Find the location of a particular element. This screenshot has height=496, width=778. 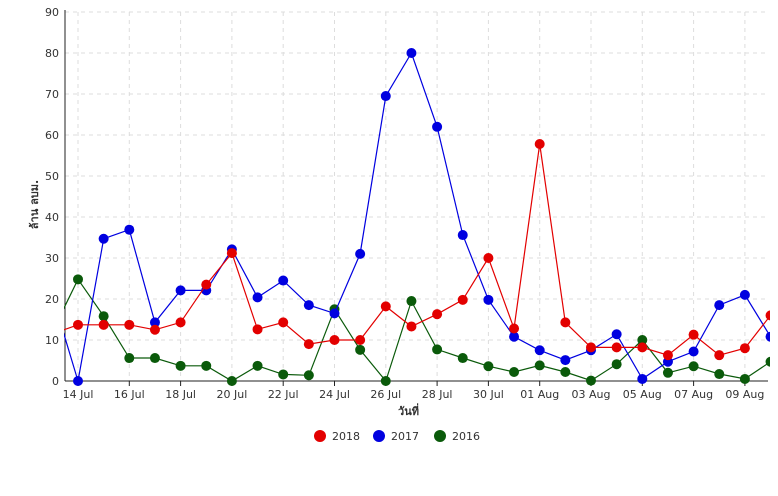

legend-item-2016: 2016 is located at coordinates (457, 436).